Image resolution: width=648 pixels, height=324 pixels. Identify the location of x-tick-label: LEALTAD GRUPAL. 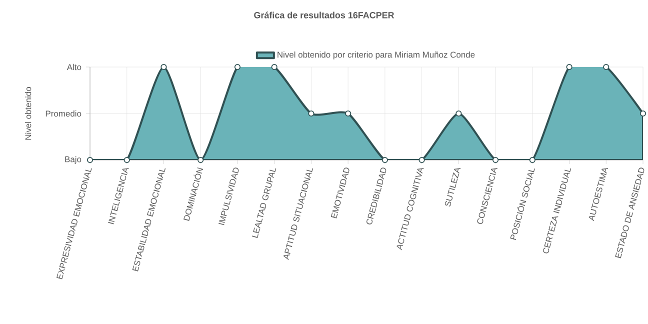
(264, 203).